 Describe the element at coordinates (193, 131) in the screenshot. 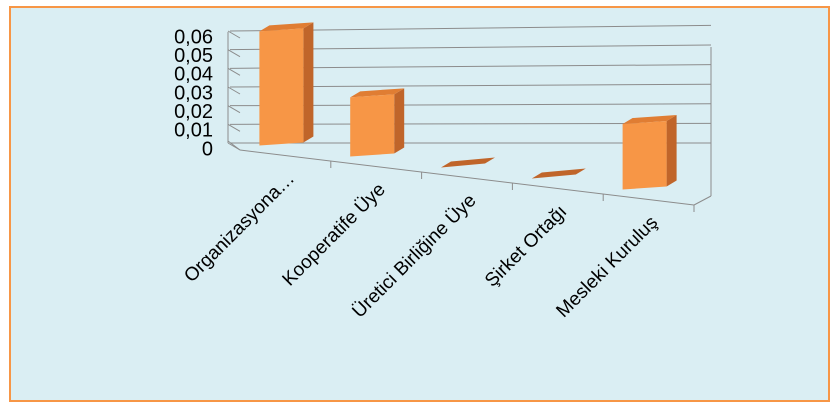

I see `y-tick-label: 0,01` at that location.